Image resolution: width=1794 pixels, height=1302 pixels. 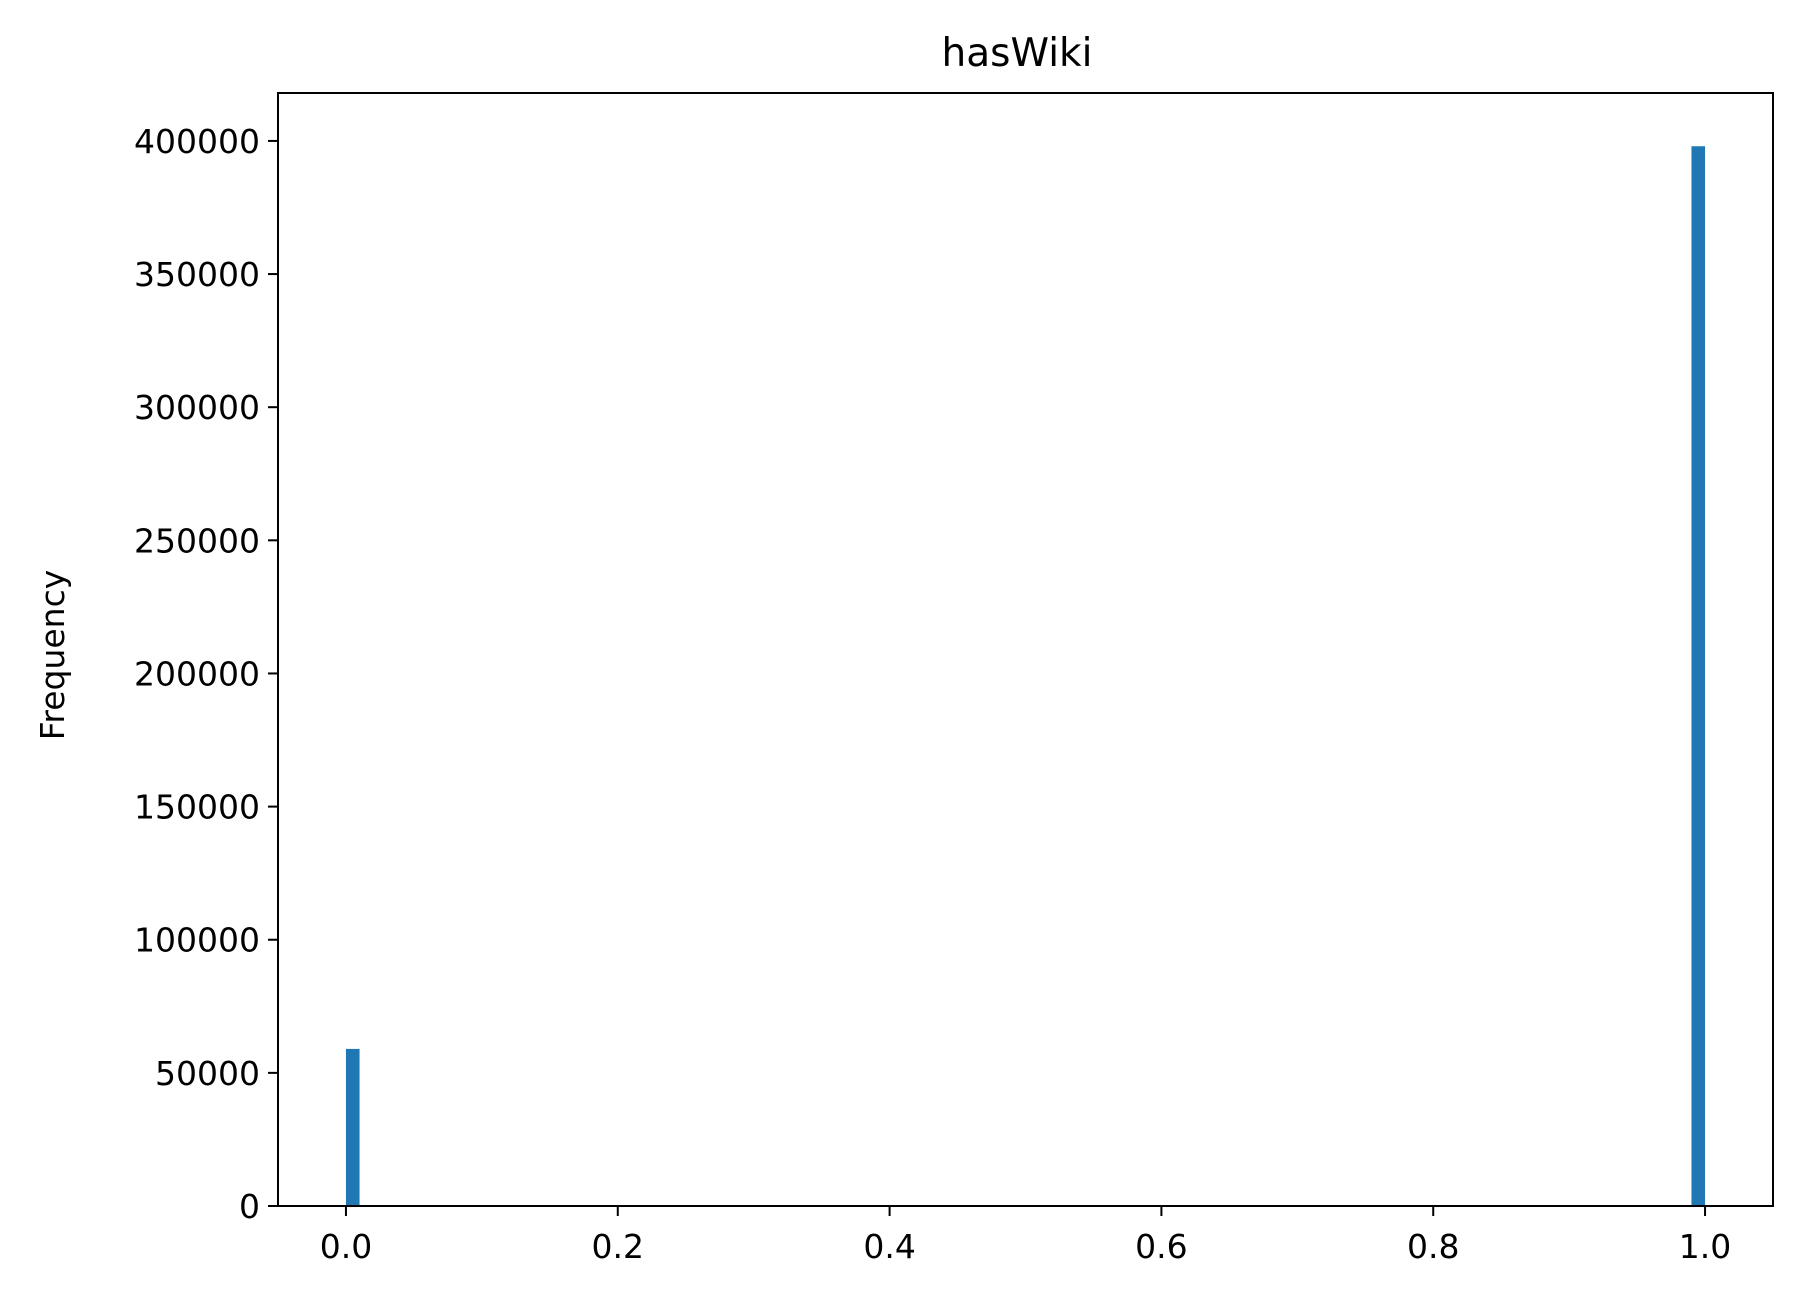 What do you see at coordinates (197, 807) in the screenshot?
I see `y-tick-label-3: 150000` at bounding box center [197, 807].